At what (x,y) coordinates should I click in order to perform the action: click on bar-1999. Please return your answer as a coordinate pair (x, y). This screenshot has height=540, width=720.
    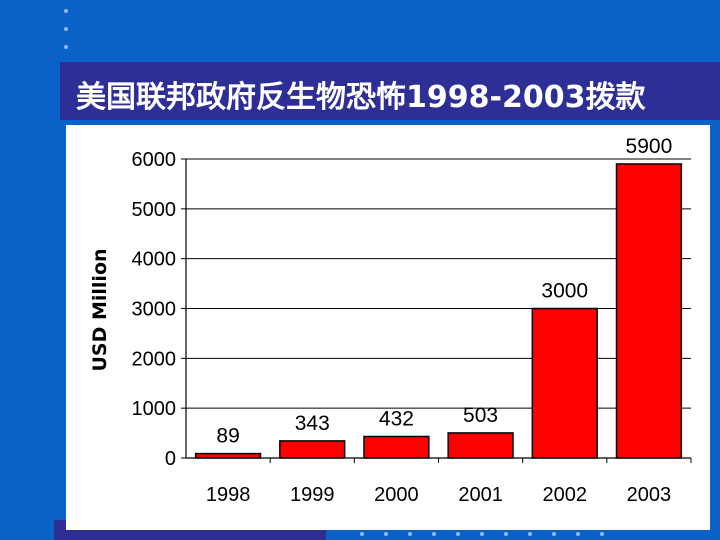
    Looking at the image, I should click on (312, 449).